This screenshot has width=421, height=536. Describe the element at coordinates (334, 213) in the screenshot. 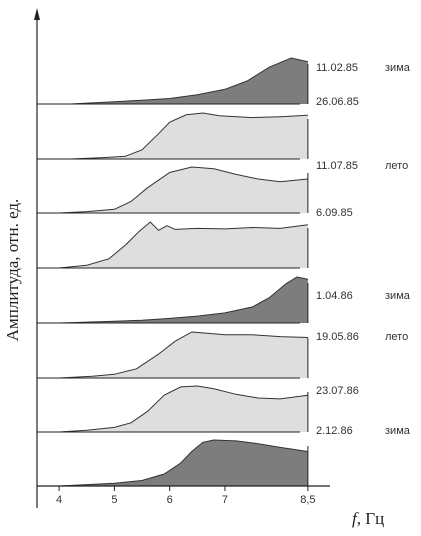

I see `series-date-label: 6.09.85` at that location.